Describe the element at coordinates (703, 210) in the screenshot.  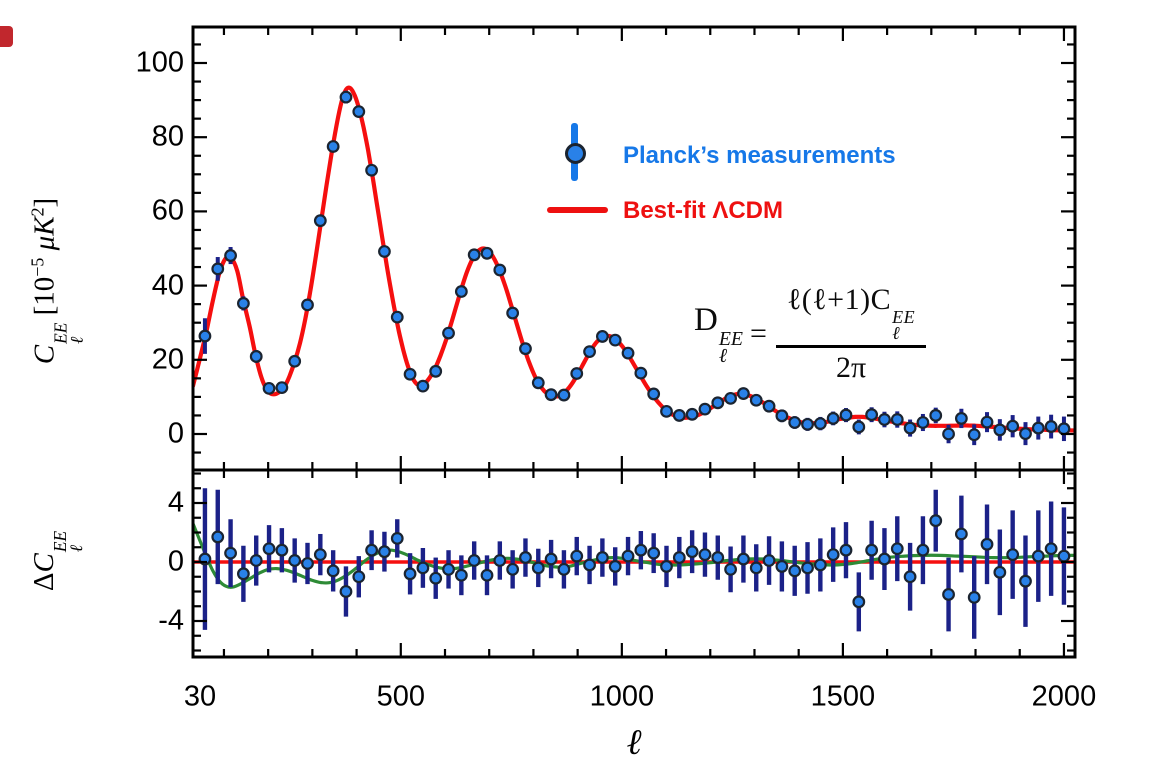
I see `legend-label-lcdm: Best-fit ΛCDM` at that location.